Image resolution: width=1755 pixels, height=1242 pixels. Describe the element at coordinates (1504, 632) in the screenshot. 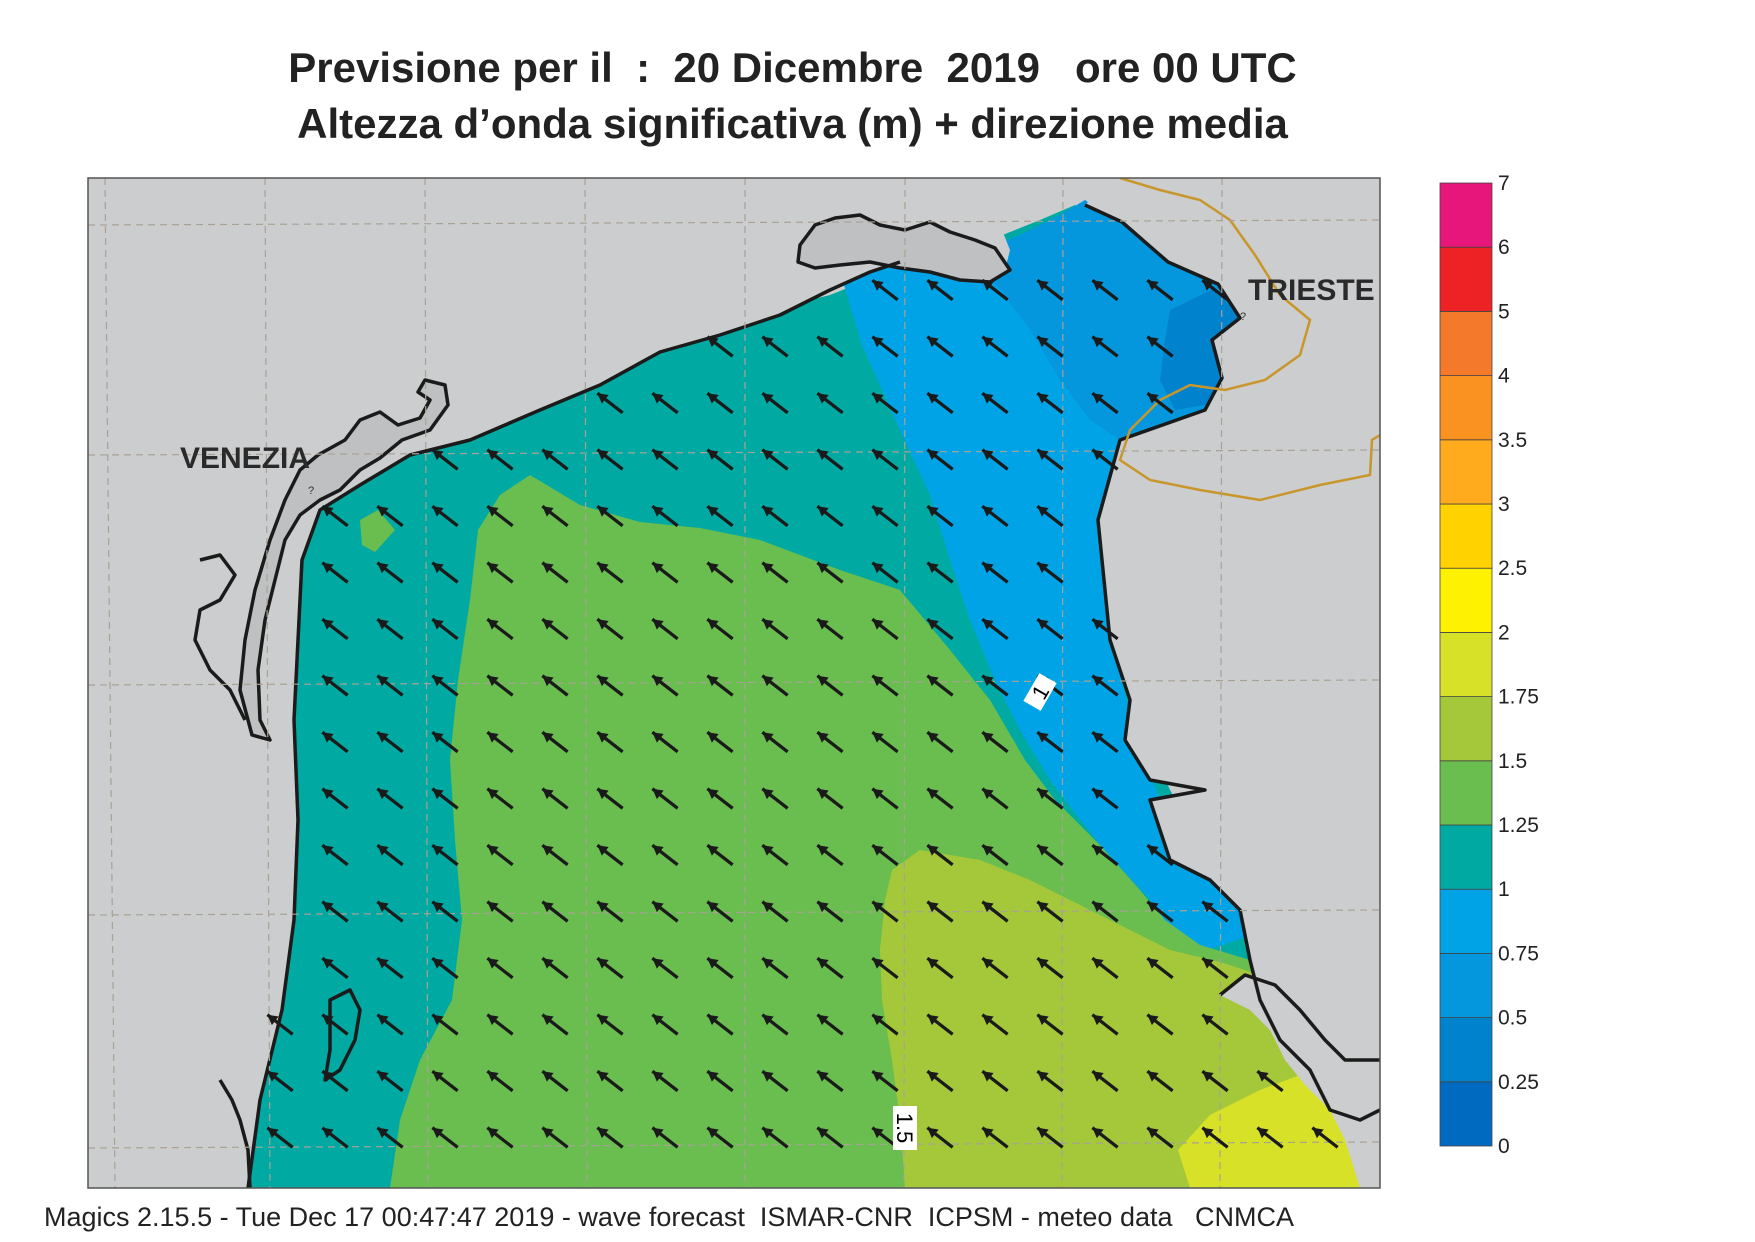

I see `legend-tick-label: 2` at that location.